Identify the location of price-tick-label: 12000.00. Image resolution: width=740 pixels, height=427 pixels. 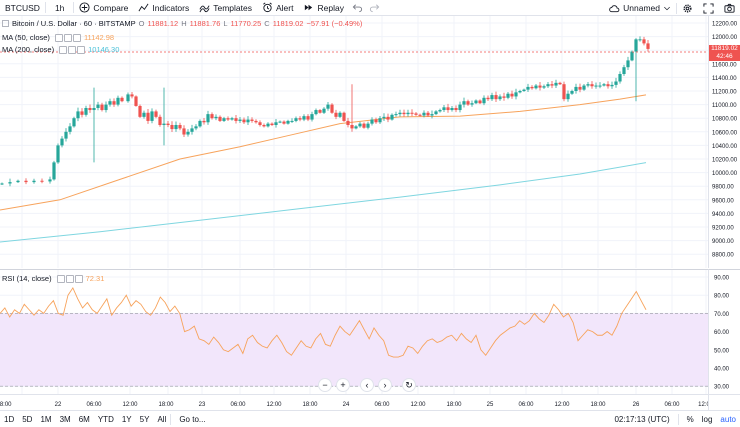
(725, 38).